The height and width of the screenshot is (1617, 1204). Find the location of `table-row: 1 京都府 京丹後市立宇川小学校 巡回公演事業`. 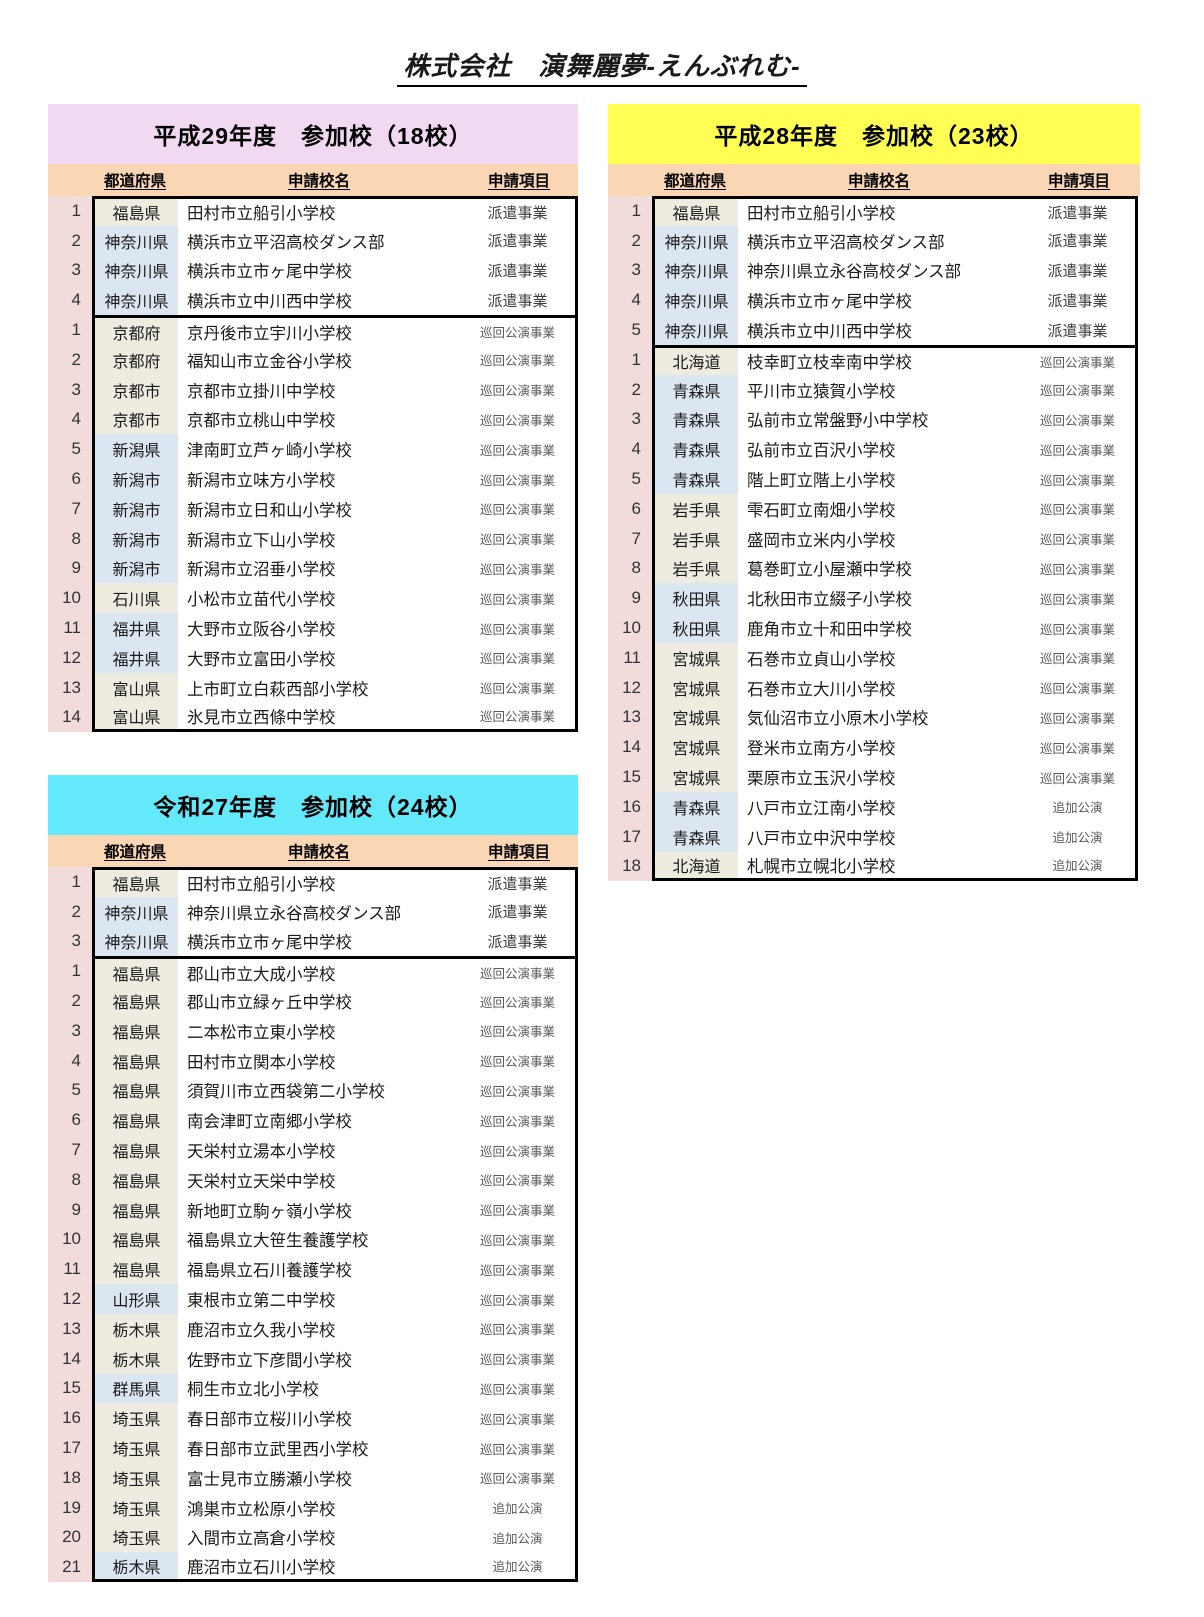

table-row: 1 京都府 京丹後市立宇川小学校 巡回公演事業 is located at coordinates (313, 330).